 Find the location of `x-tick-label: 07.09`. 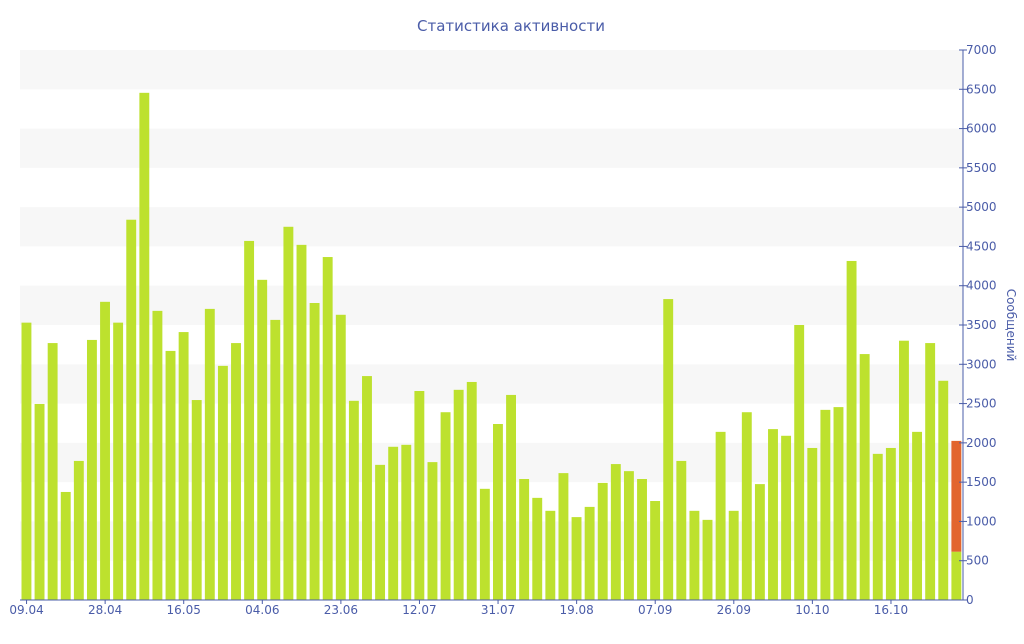

x-tick-label: 07.09 is located at coordinates (655, 610).